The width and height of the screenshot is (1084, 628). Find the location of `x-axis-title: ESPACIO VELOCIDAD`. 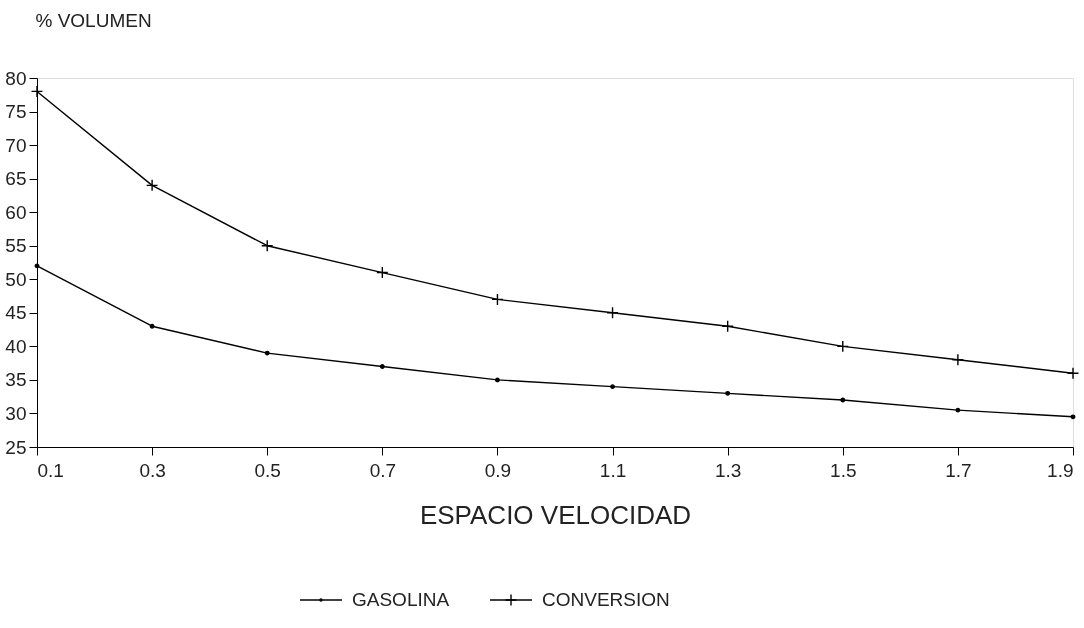

x-axis-title: ESPACIO VELOCIDAD is located at coordinates (555, 514).